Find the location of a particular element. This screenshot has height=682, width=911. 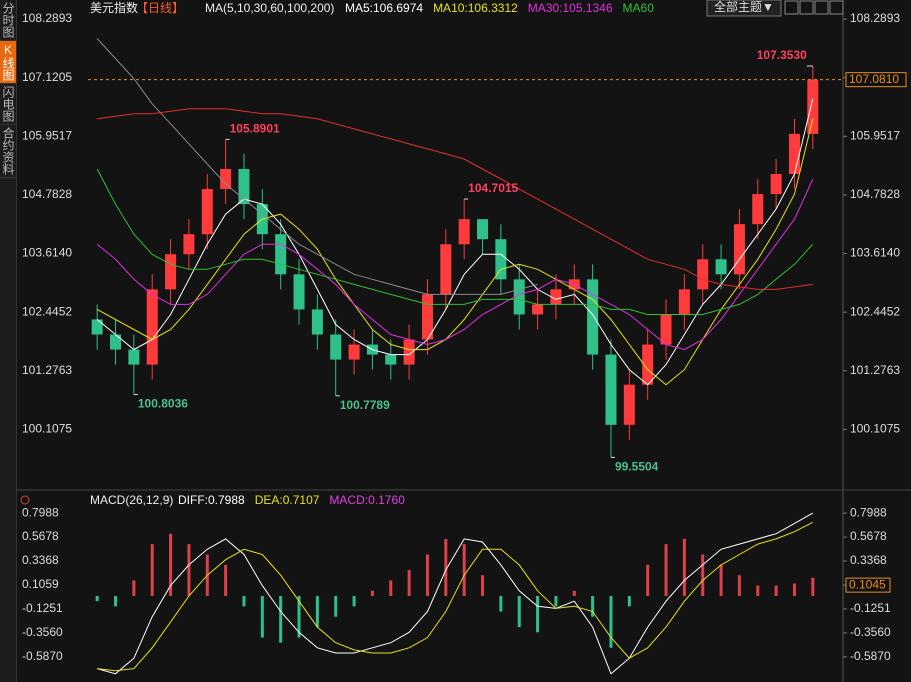

sidebar-tab: 合约资料 is located at coordinates (8, 151).